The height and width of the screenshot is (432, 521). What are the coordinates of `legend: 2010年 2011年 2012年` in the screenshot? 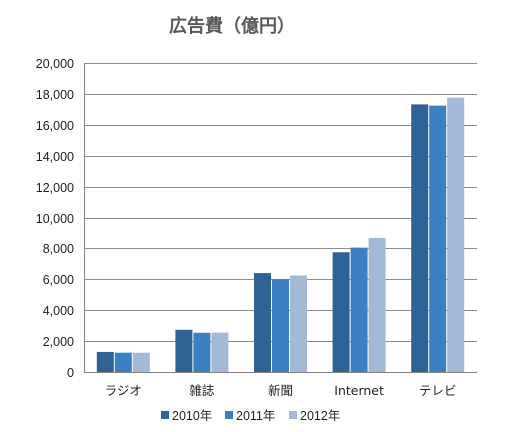 It's located at (250, 416).